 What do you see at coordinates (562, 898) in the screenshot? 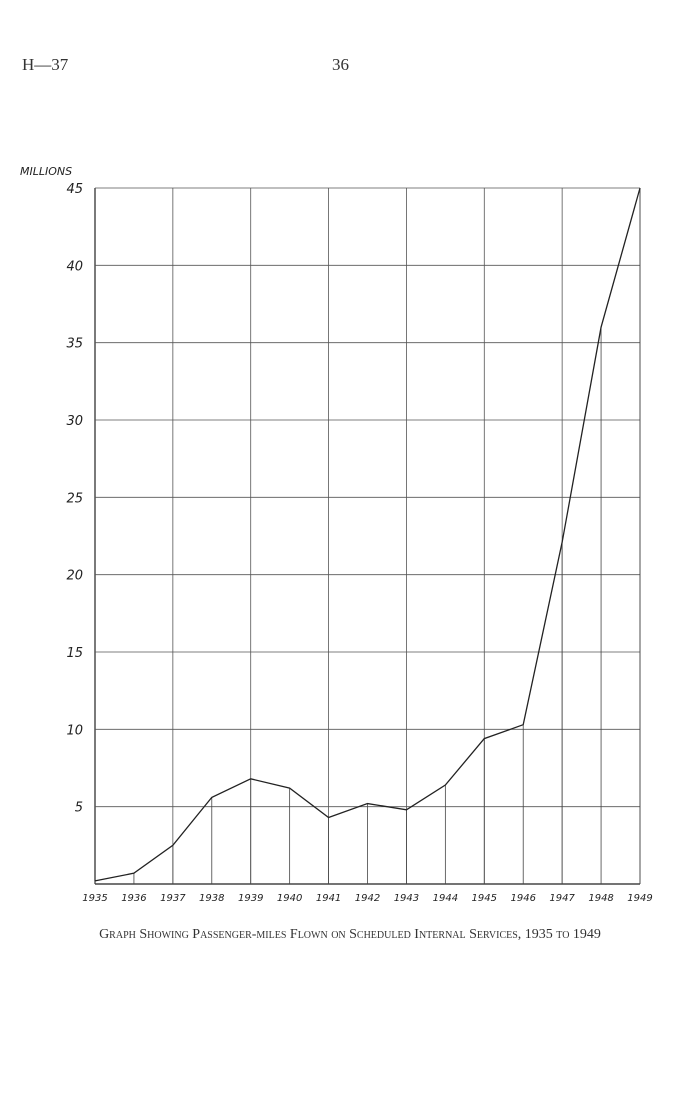
I see `x-tick-label: 1947` at bounding box center [562, 898].